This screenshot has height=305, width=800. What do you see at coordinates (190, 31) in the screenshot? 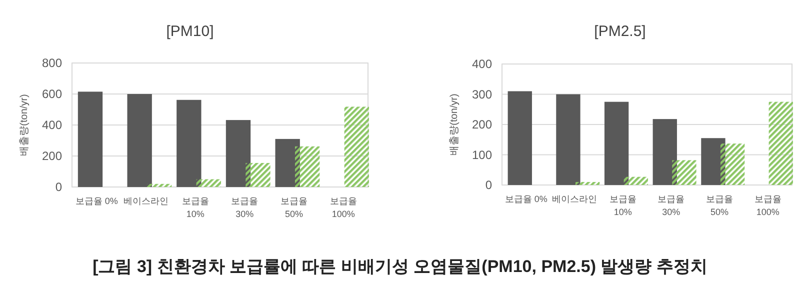
I see `chart-title: [PM10]` at bounding box center [190, 31].